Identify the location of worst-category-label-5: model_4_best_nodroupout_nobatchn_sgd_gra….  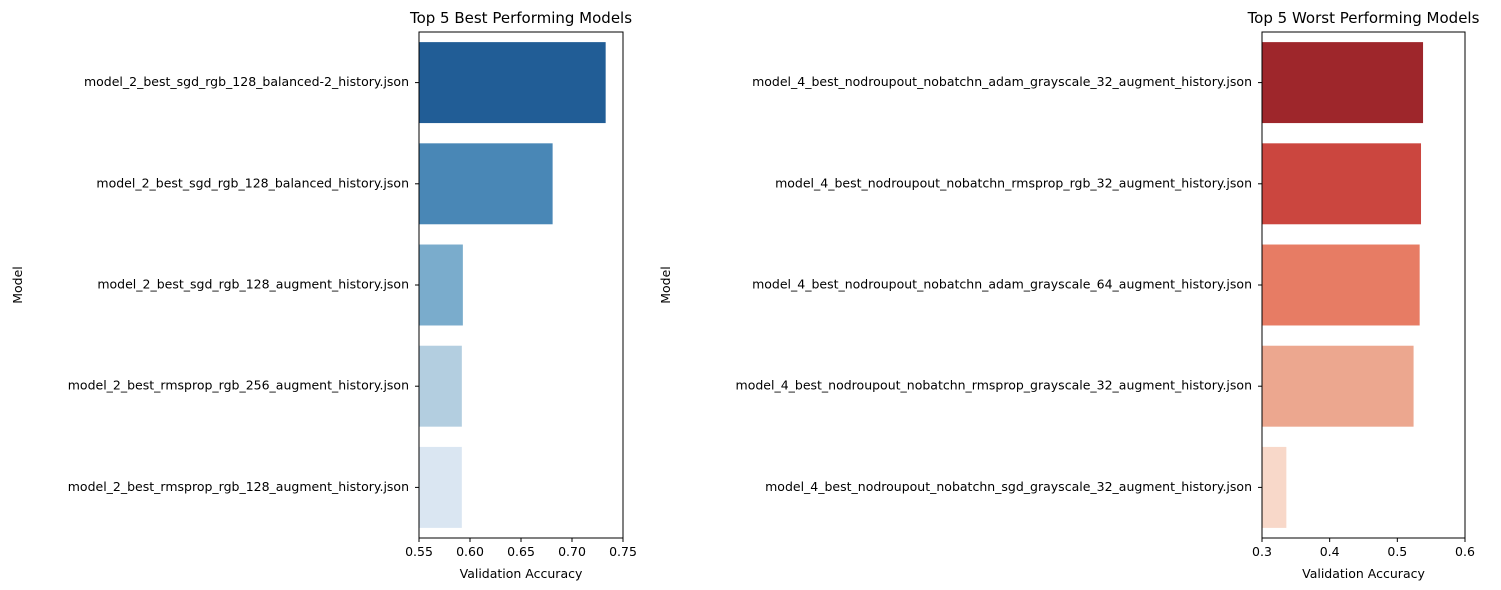
(1008, 486).